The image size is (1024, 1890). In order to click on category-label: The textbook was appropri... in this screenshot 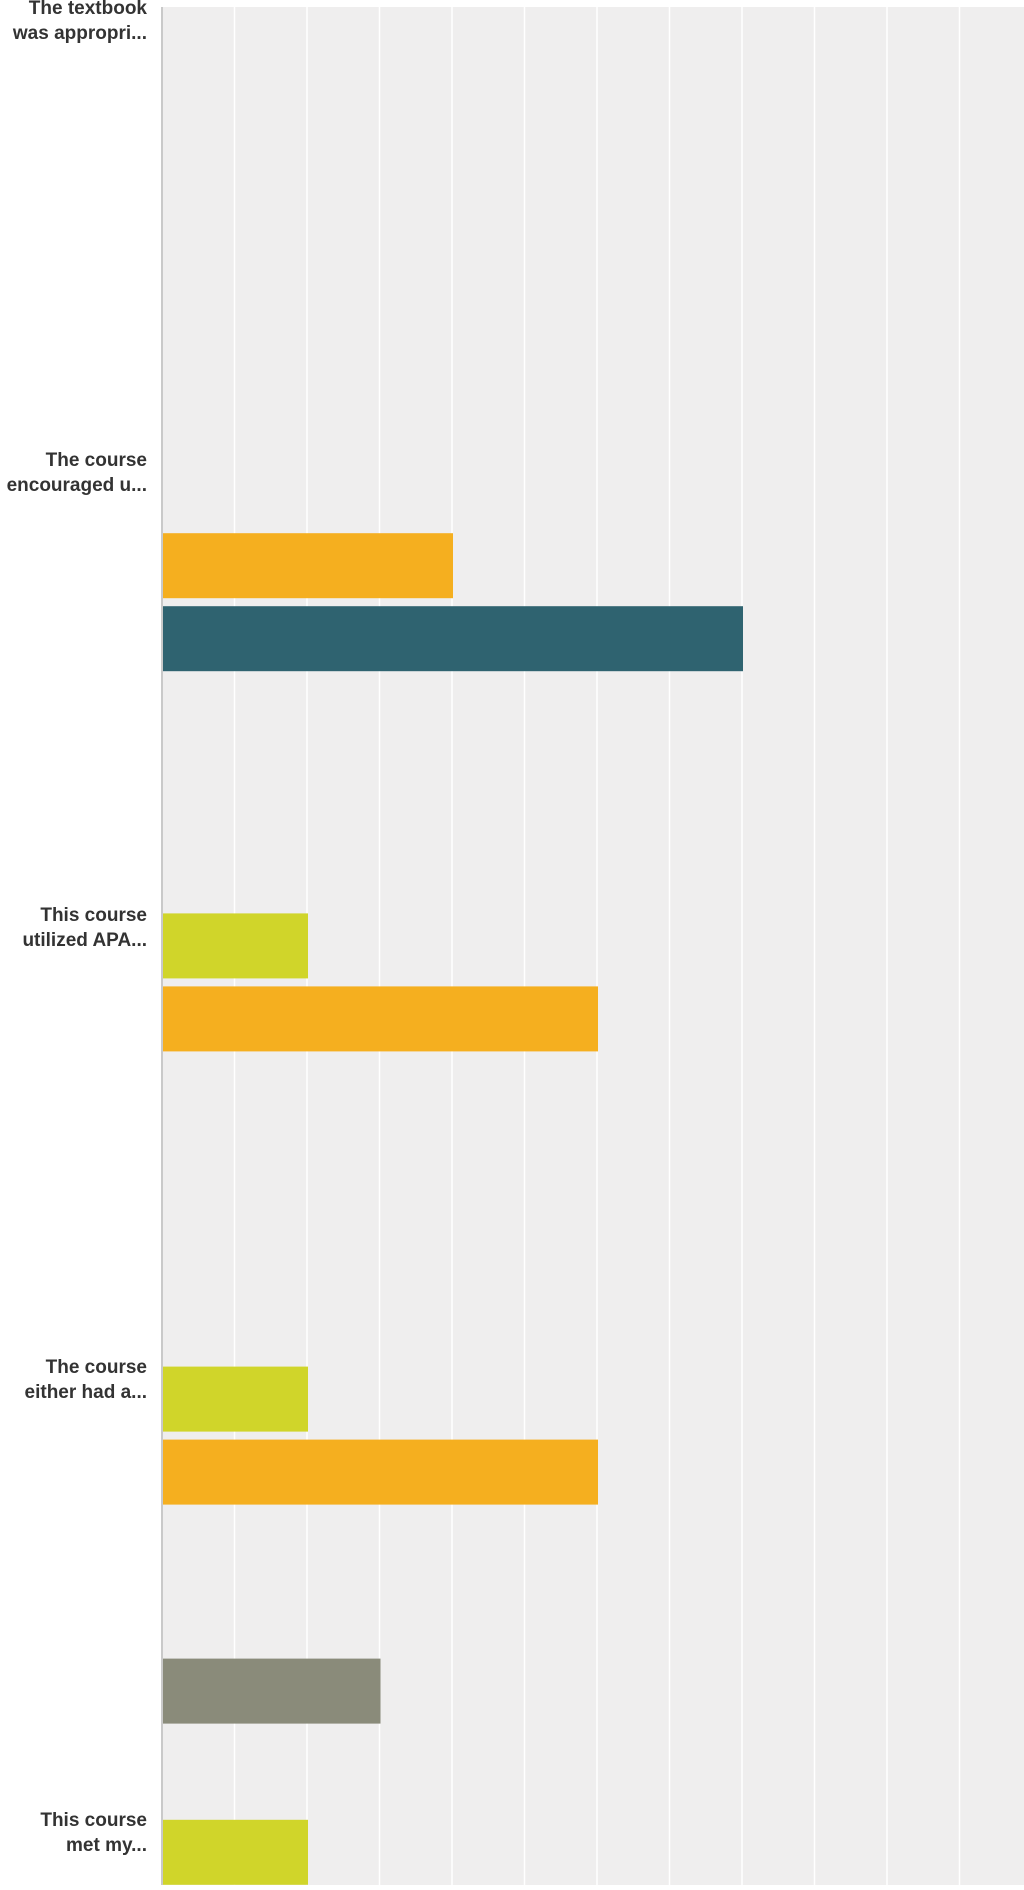, I will do `click(80, 22)`.